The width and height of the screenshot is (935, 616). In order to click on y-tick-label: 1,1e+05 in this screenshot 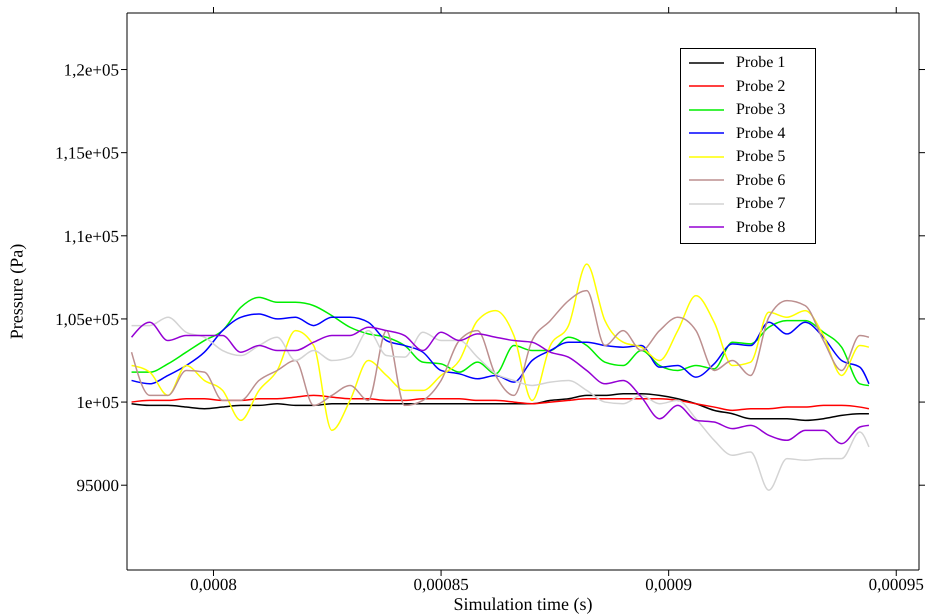, I will do `click(91, 236)`.